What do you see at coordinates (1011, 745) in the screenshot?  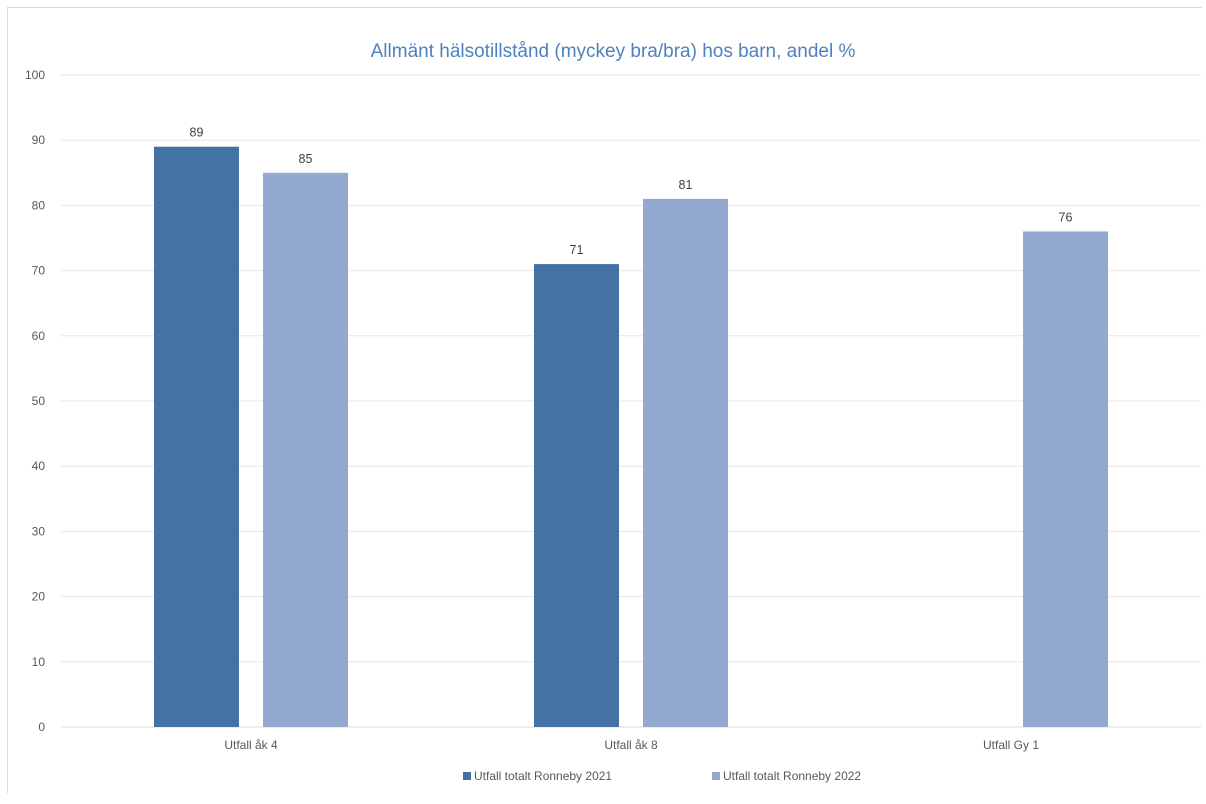 I see `x-tick-label: Utfall Gy 1` at bounding box center [1011, 745].